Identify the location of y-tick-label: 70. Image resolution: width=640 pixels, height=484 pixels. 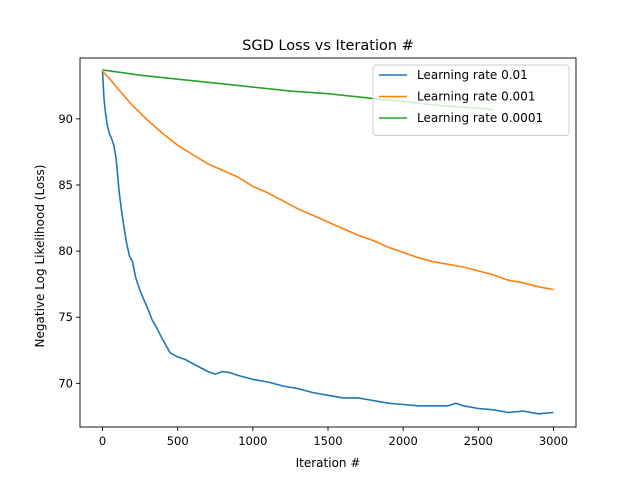
(65, 383).